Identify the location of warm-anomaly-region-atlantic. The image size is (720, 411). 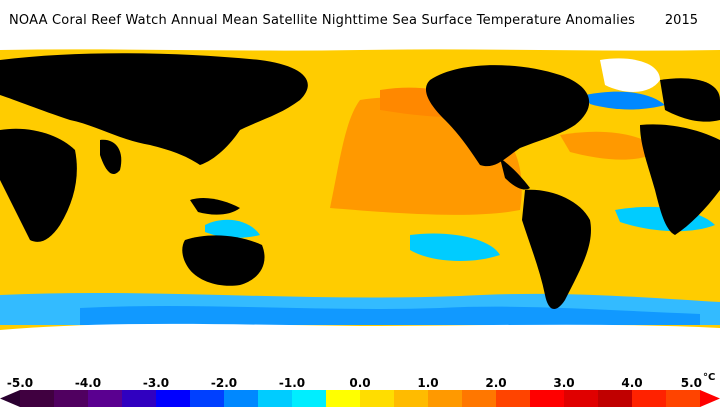
(610, 145).